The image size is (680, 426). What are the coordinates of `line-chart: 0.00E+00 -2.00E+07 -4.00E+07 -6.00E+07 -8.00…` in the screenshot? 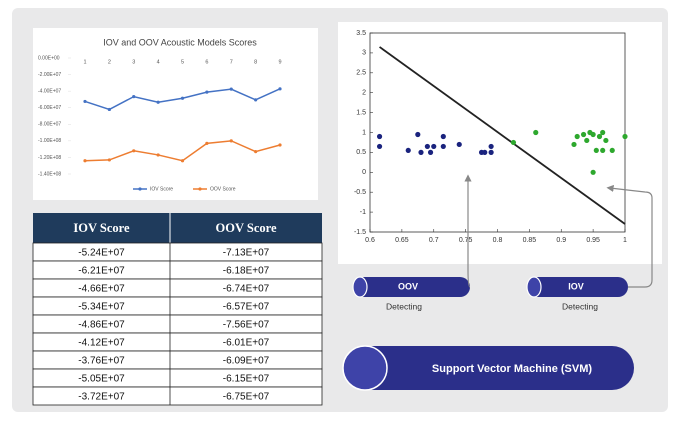 It's located at (160, 123).